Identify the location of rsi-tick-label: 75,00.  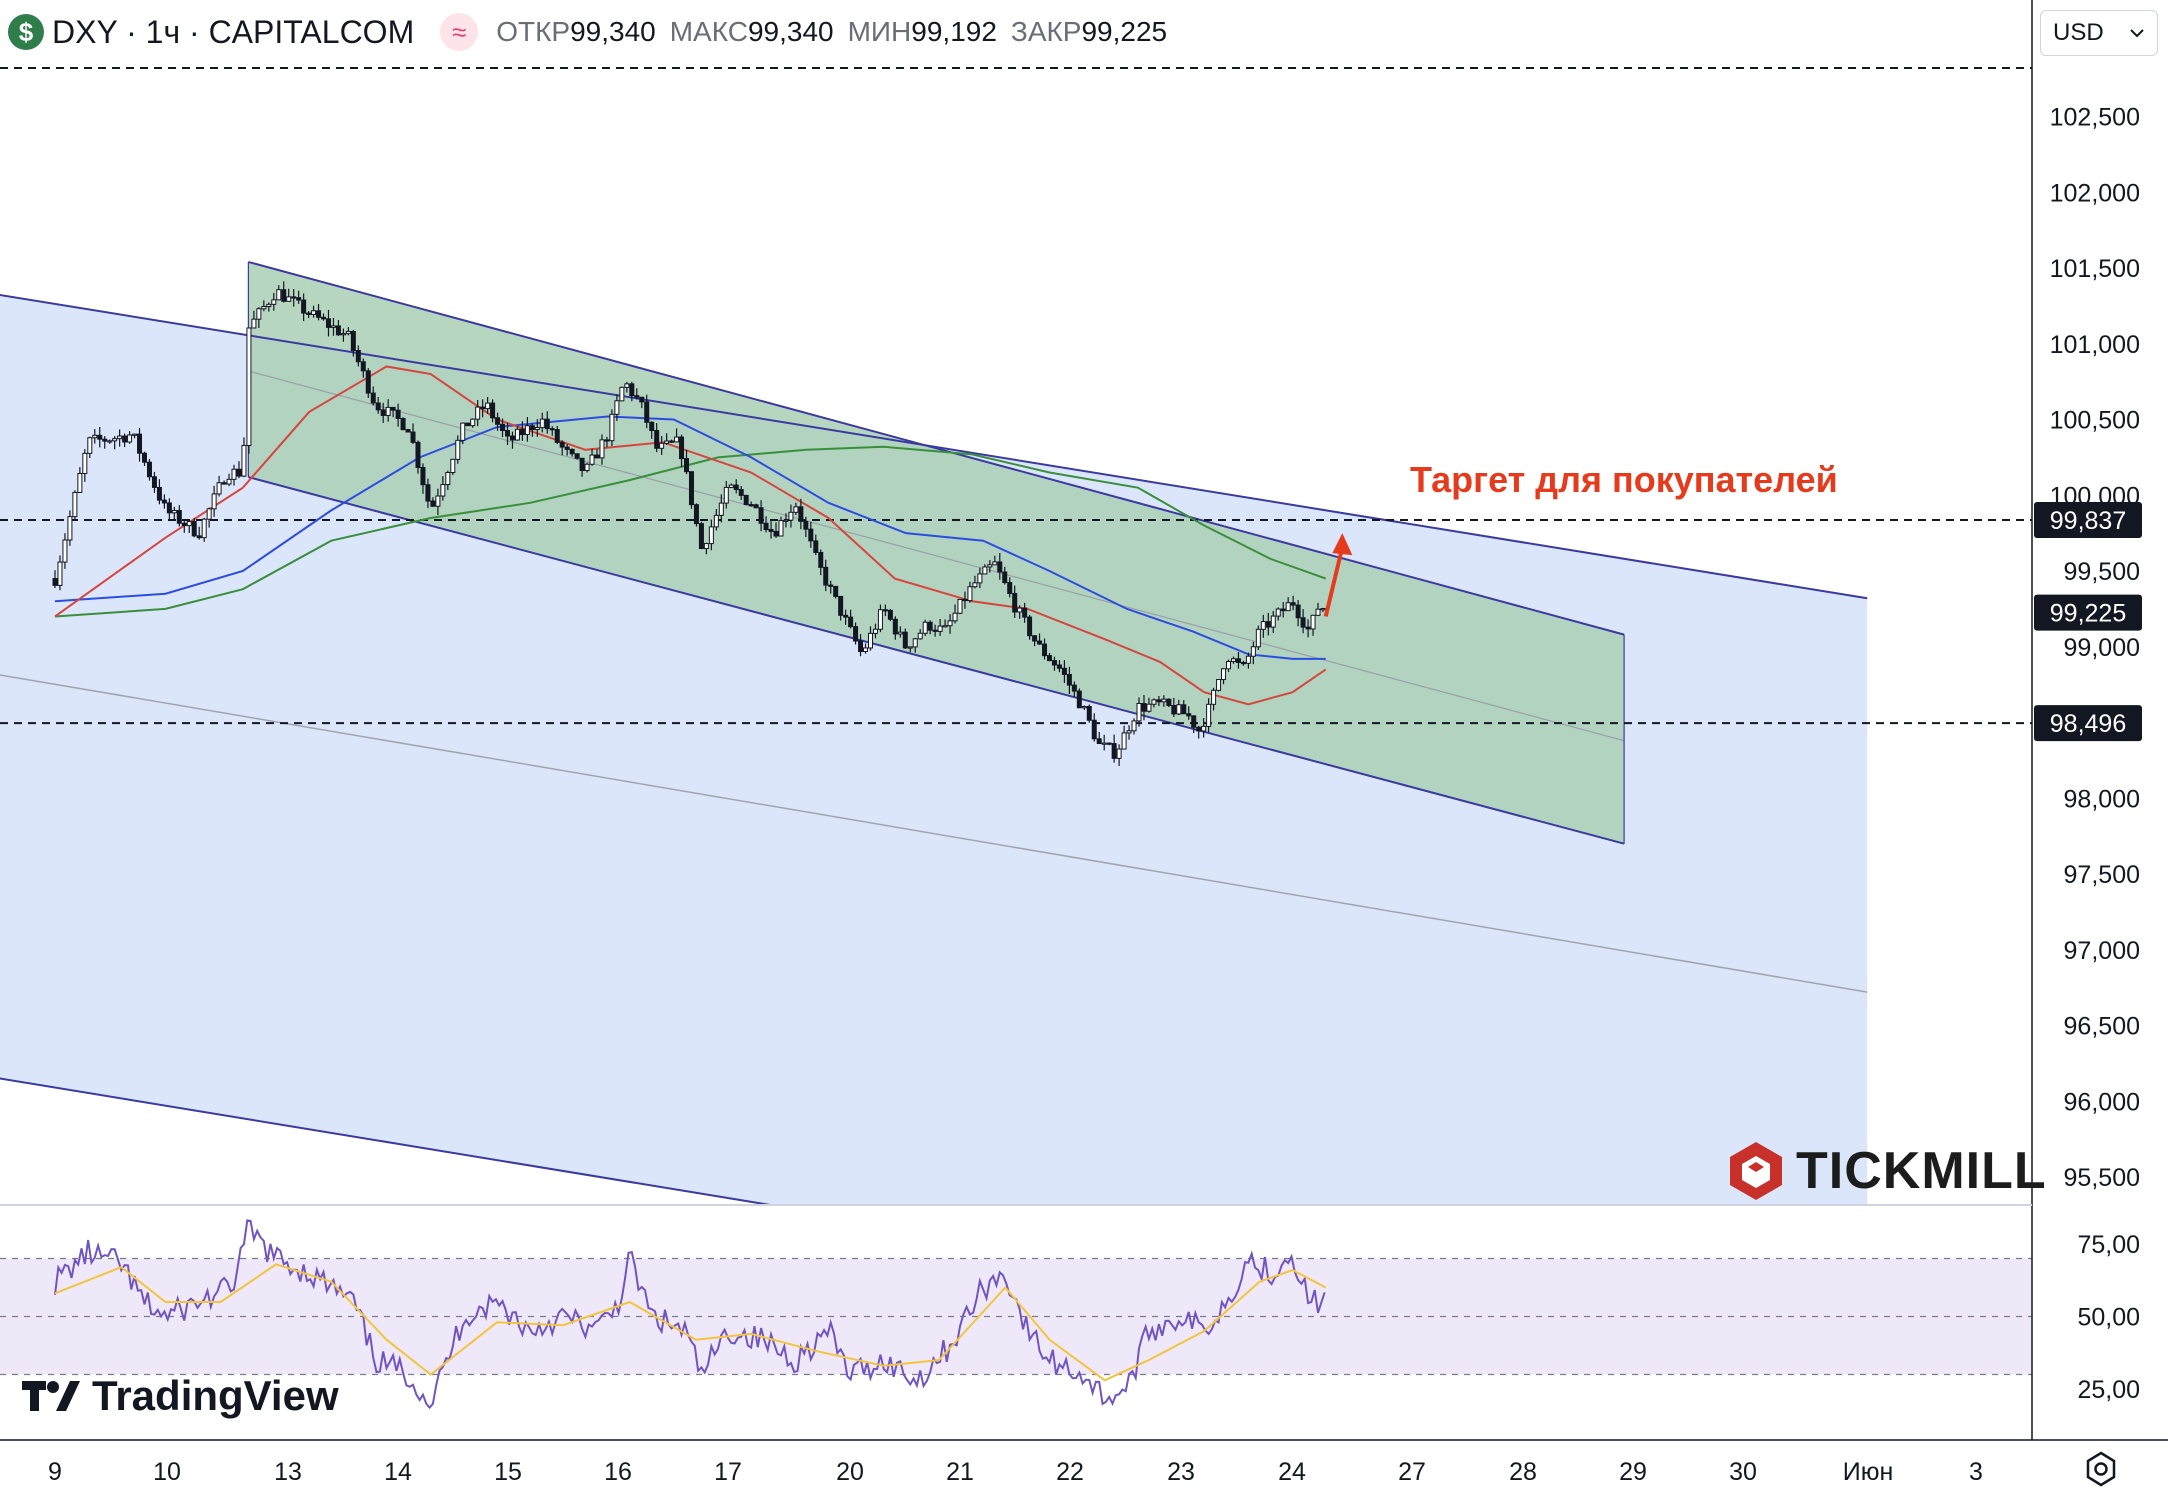
(2108, 1245).